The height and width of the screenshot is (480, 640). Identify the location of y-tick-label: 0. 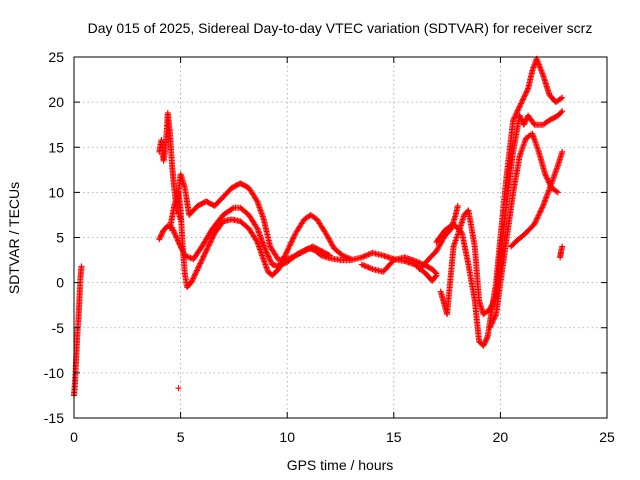
(60, 283).